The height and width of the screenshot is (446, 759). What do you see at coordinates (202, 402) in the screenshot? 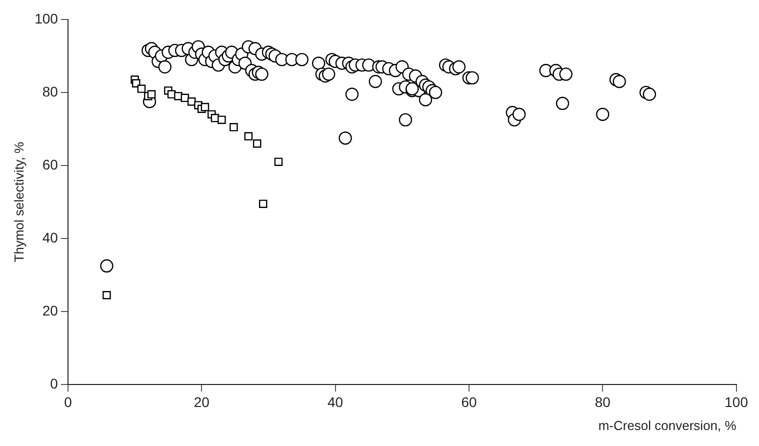
I see `x-tick-label: 20` at bounding box center [202, 402].